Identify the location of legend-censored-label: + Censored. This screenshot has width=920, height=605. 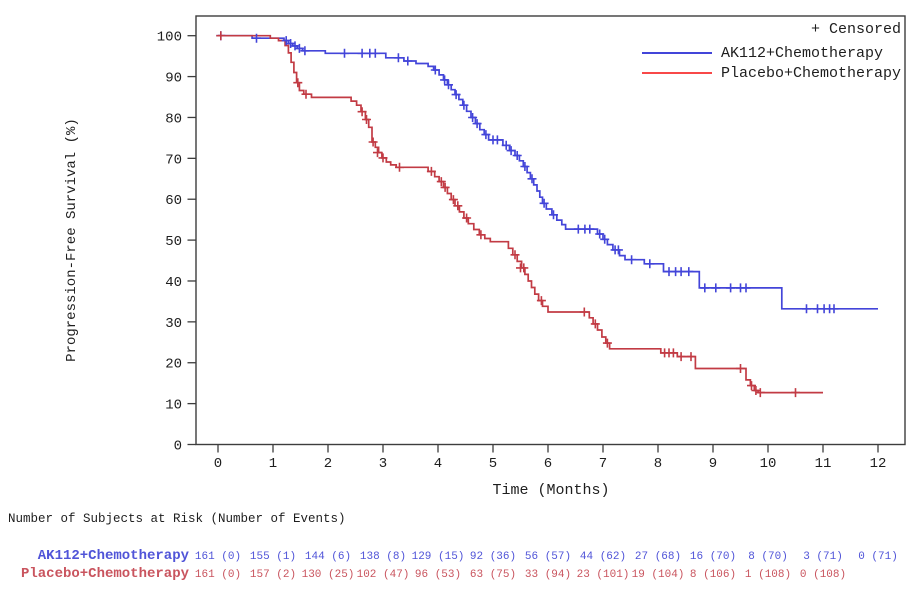
(855, 29).